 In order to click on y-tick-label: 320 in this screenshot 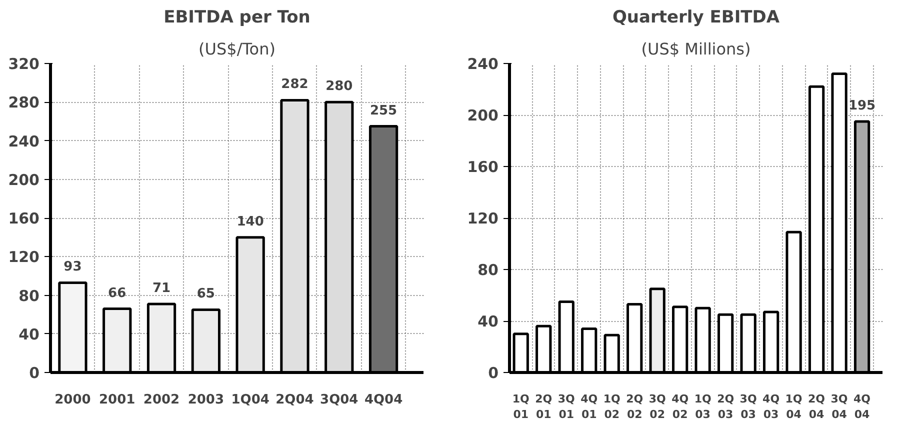, I will do `click(24, 64)`.